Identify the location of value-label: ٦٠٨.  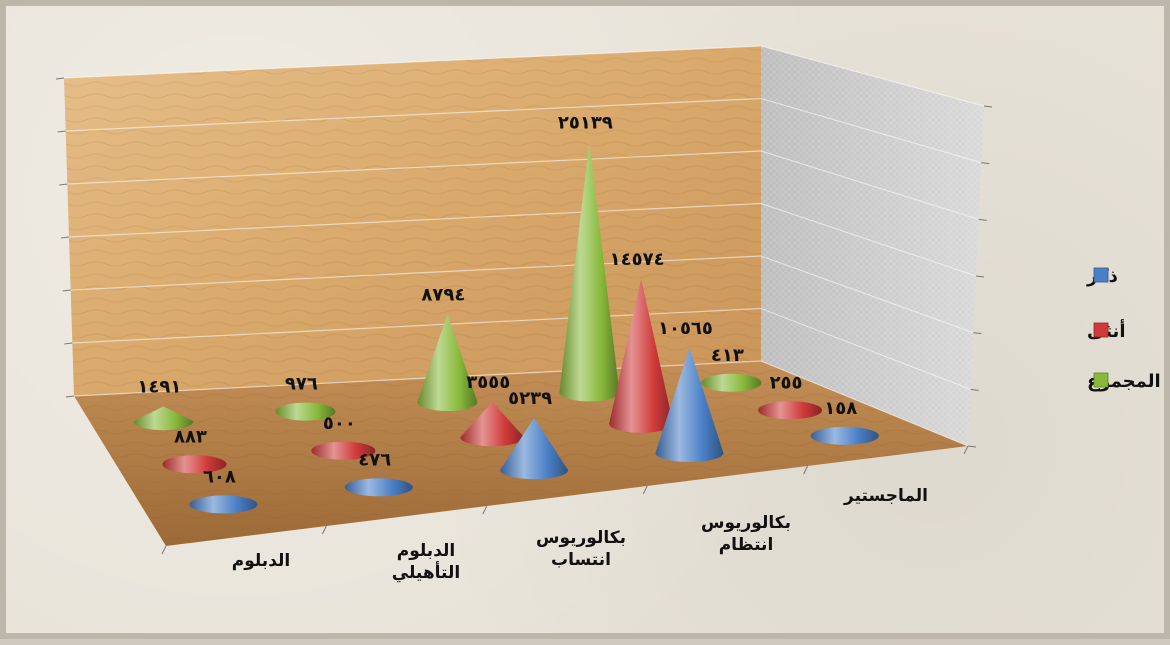
(219, 476).